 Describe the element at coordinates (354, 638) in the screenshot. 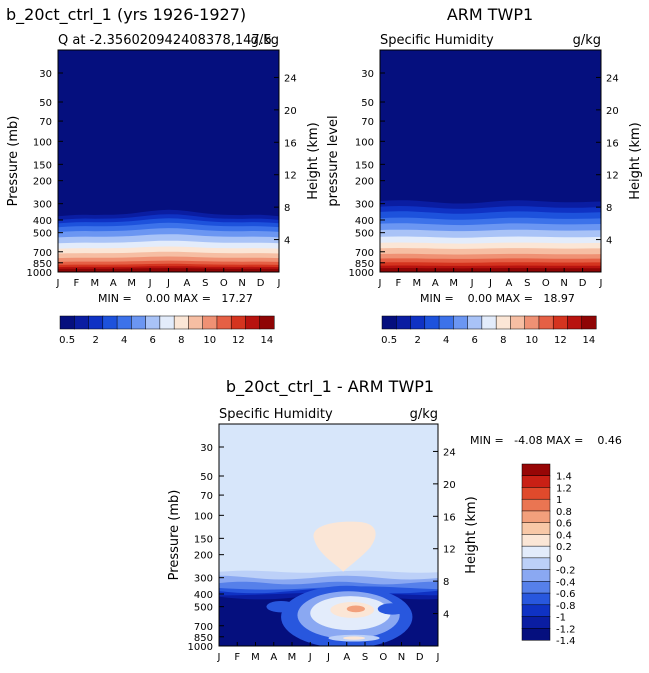

I see `contour-band` at that location.